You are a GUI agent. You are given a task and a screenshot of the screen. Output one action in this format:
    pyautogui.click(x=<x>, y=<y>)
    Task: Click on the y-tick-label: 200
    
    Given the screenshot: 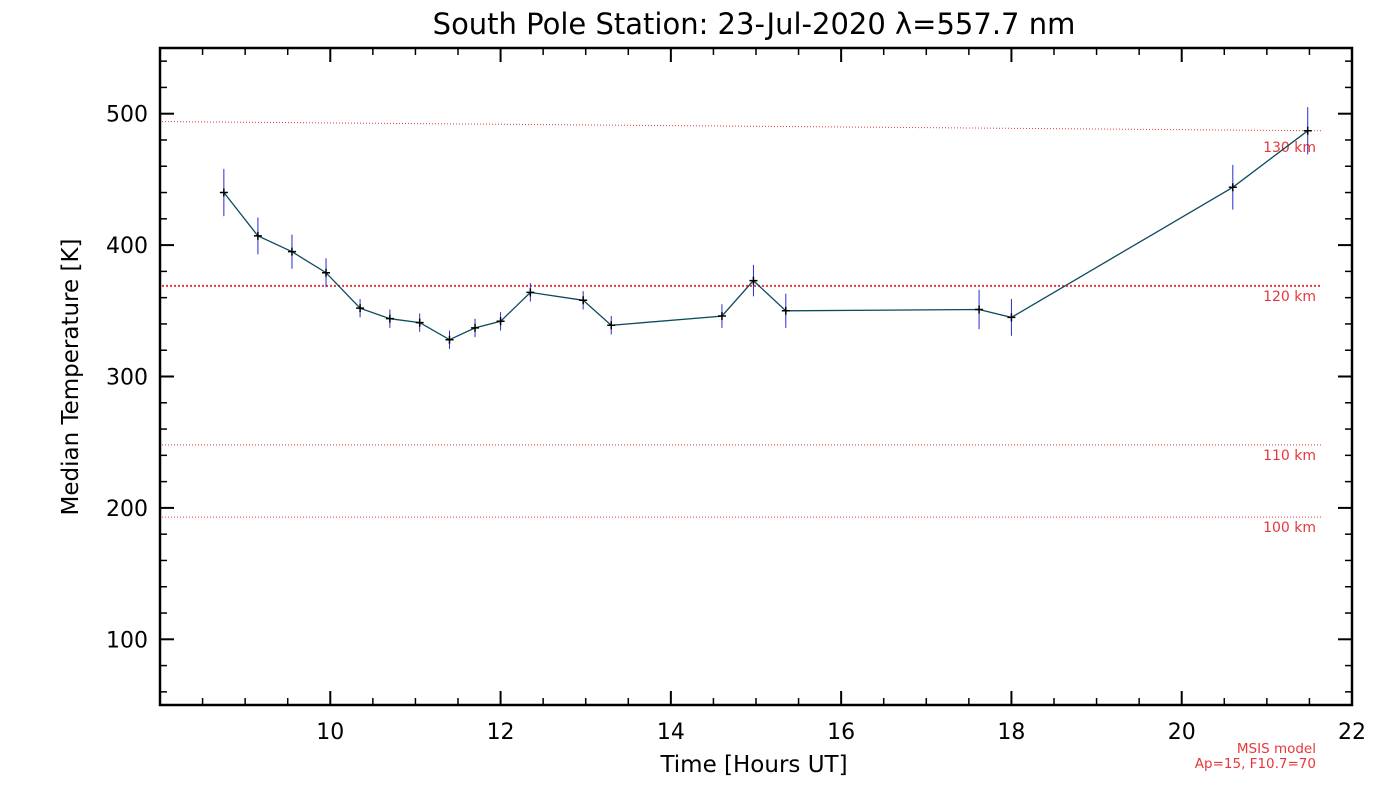 What is the action you would take?
    pyautogui.click(x=127, y=509)
    